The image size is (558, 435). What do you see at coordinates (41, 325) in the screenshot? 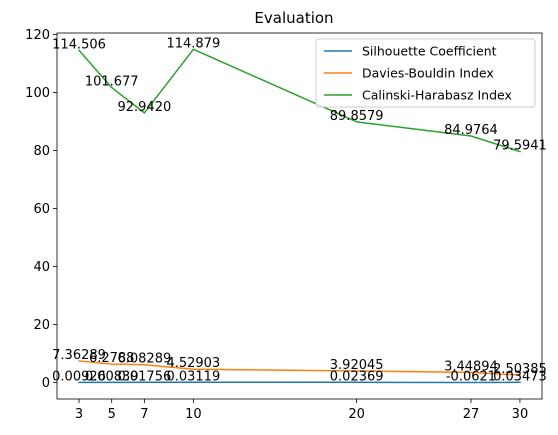
I see `y-tick-label: 20` at bounding box center [41, 325].